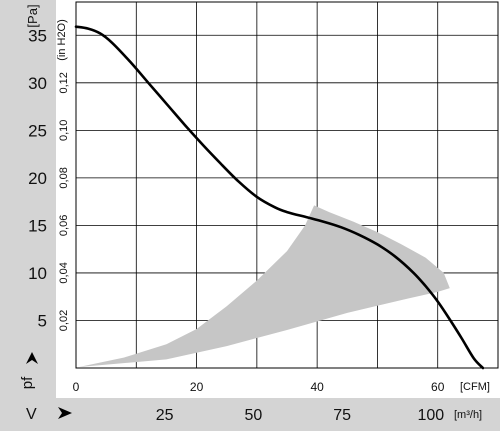 This screenshot has width=500, height=431. Describe the element at coordinates (438, 387) in the screenshot. I see `cfm-tick-label: 60` at that location.